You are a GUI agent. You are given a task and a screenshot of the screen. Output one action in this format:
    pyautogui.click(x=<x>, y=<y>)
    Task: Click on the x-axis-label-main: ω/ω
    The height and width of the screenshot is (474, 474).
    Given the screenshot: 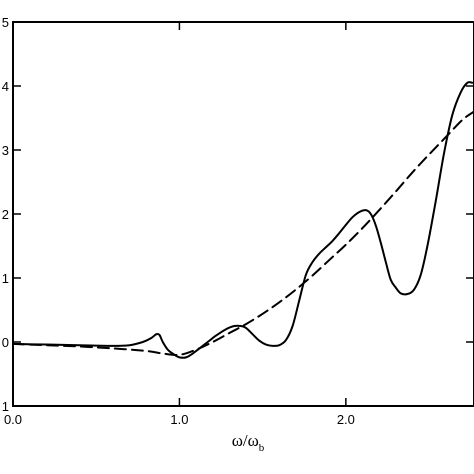 What is the action you would take?
    pyautogui.click(x=245, y=440)
    